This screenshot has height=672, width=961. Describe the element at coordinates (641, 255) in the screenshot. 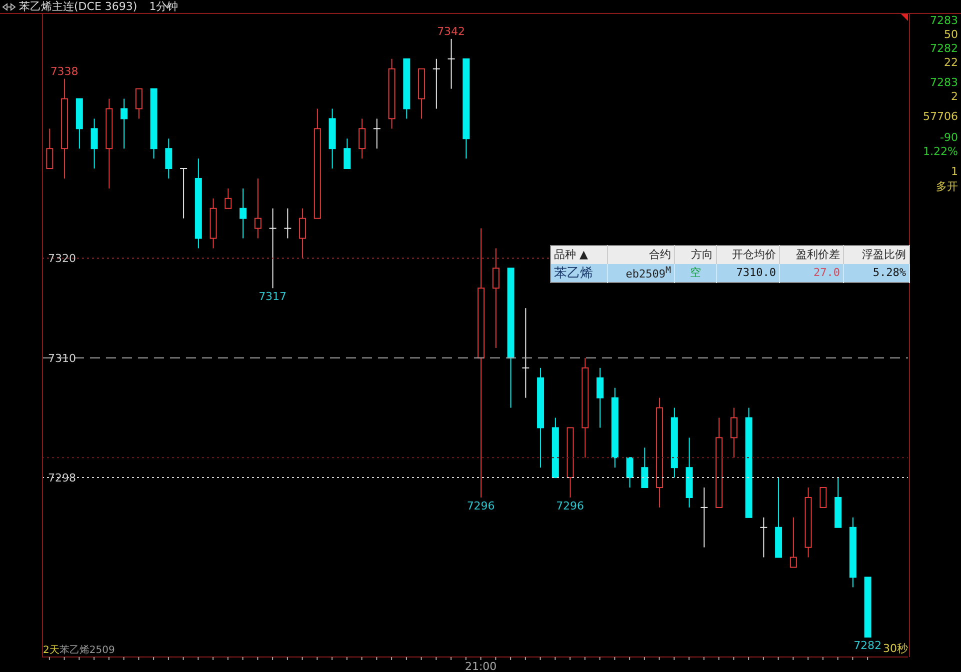

I see `annotation: 合约` at that location.